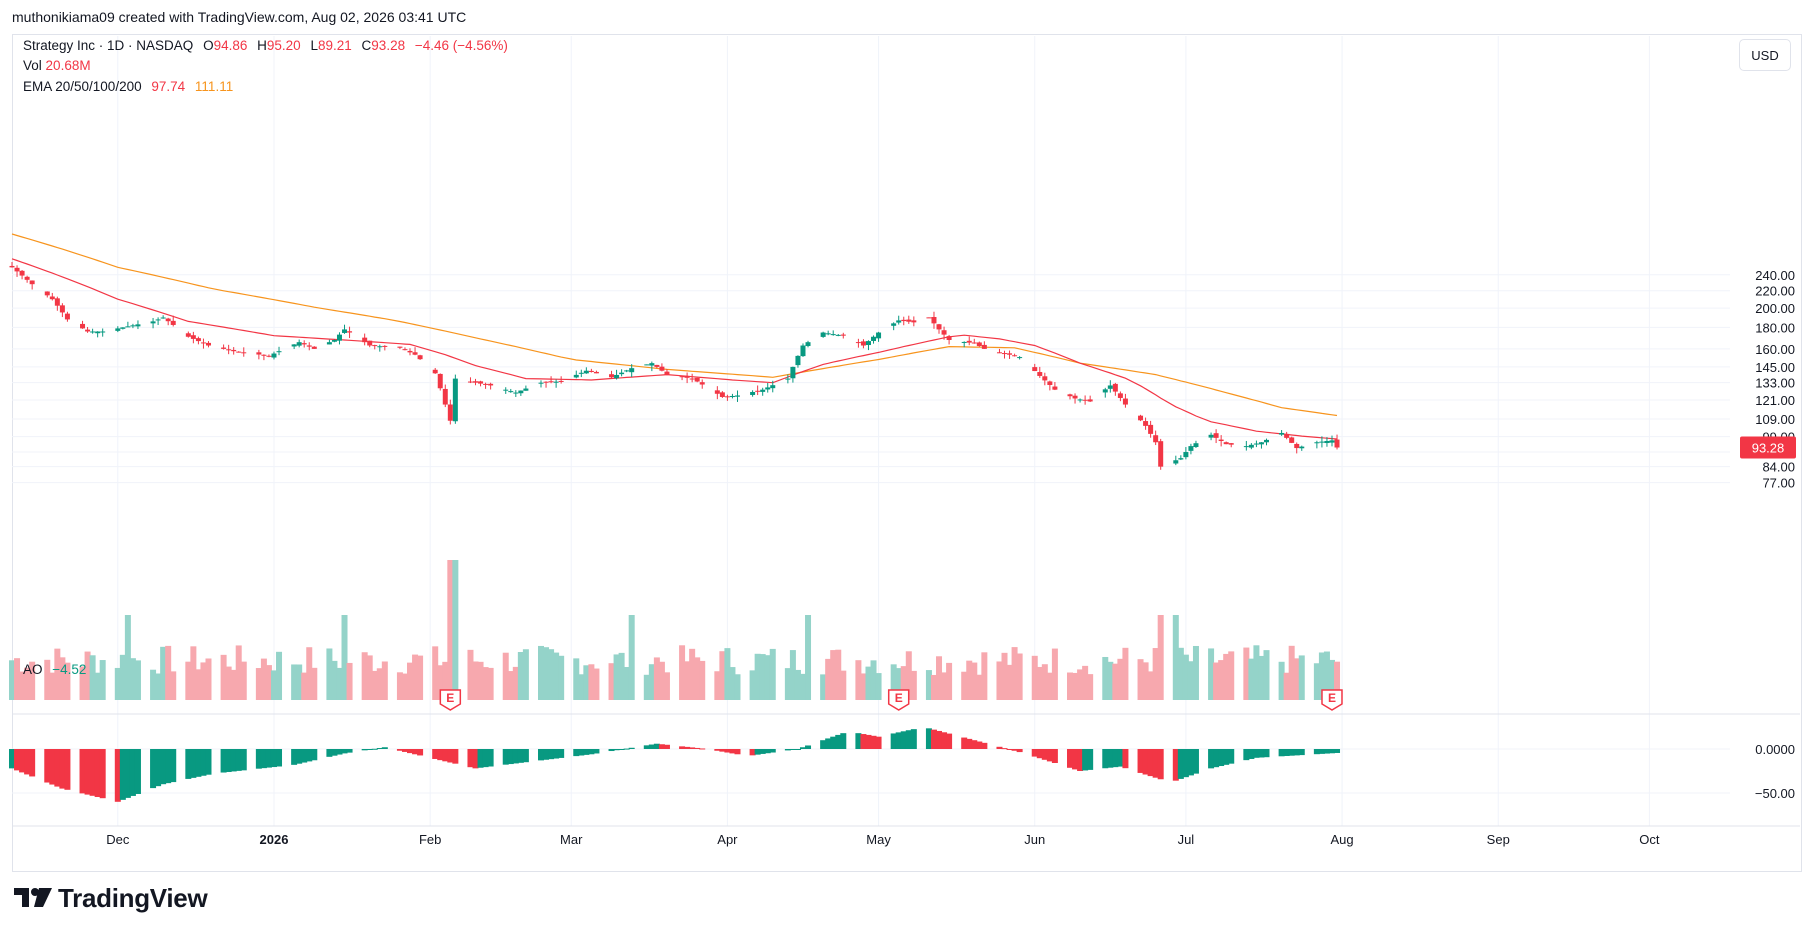  Describe the element at coordinates (1765, 55) in the screenshot. I see `currency-button: USD` at that location.